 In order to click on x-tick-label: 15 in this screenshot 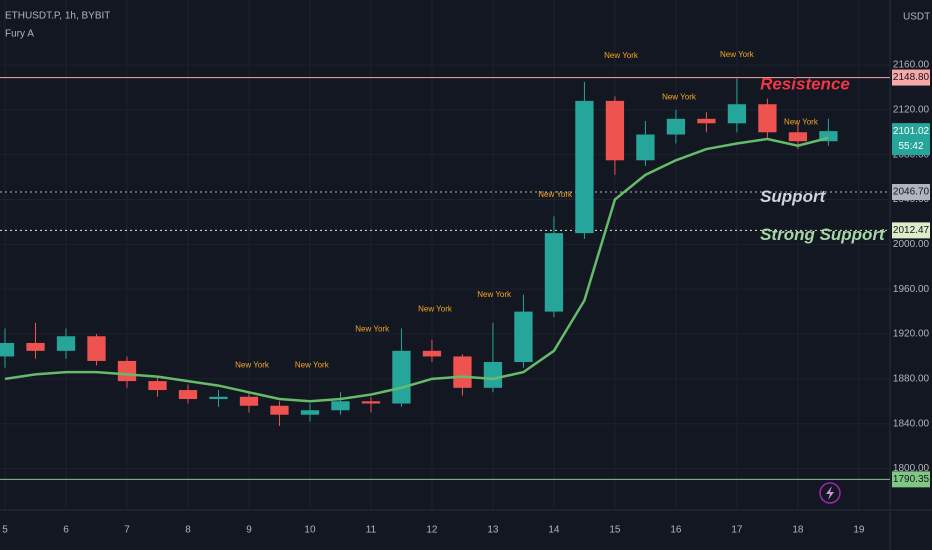, I will do `click(615, 530)`.